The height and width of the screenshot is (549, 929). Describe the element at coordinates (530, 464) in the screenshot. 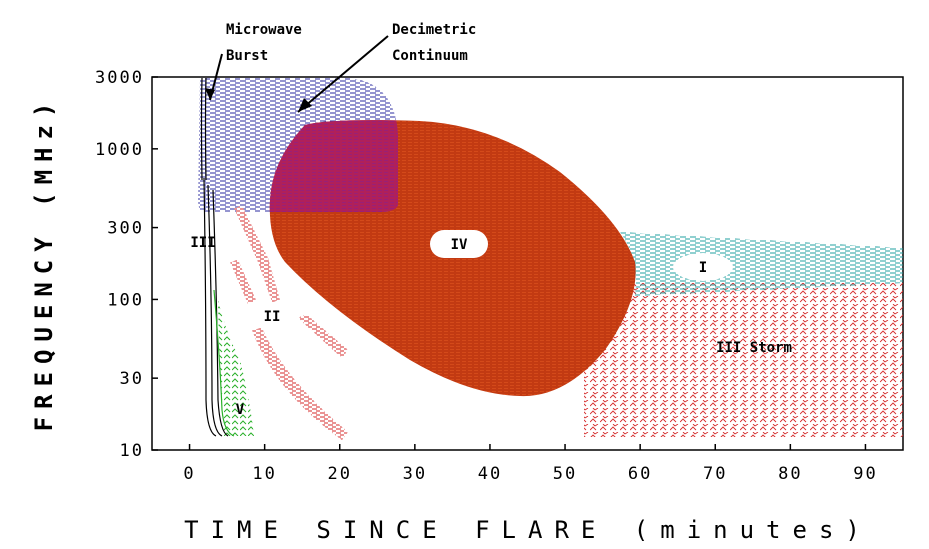

I see `x-axis-ticks: 0 10 20 30 40 50 60 70 80 90` at that location.